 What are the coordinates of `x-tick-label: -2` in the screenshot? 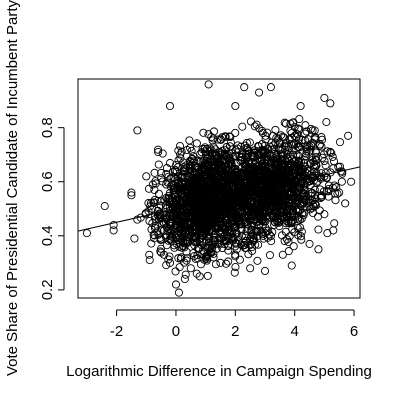 It's located at (116, 331).